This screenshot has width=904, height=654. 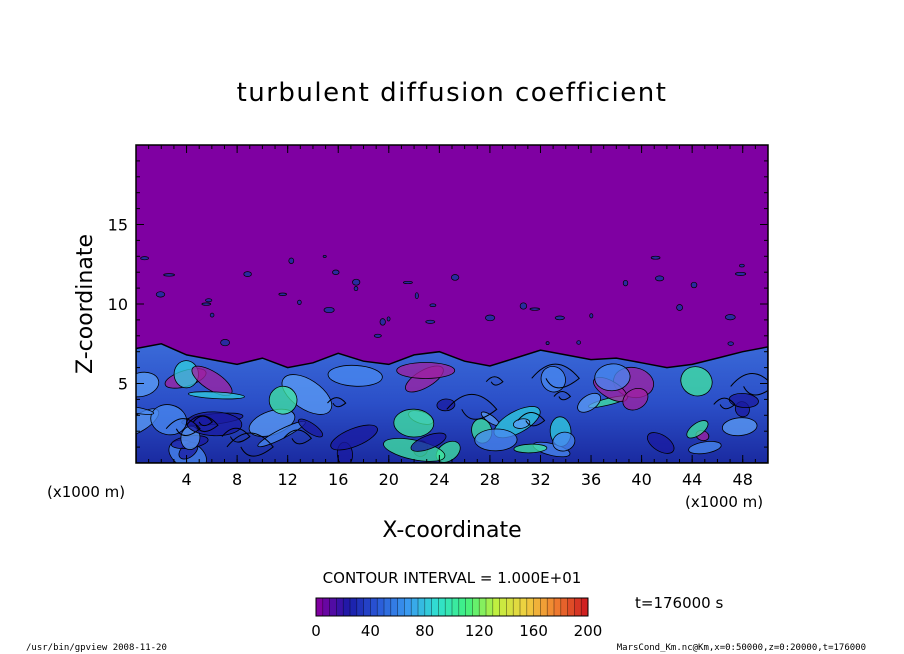 What do you see at coordinates (533, 631) in the screenshot?
I see `colorbar-tick-label: 160` at bounding box center [533, 631].